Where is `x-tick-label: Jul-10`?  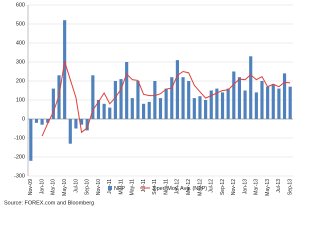 x-tick-label: Jul-10 is located at coordinates (76, 186).